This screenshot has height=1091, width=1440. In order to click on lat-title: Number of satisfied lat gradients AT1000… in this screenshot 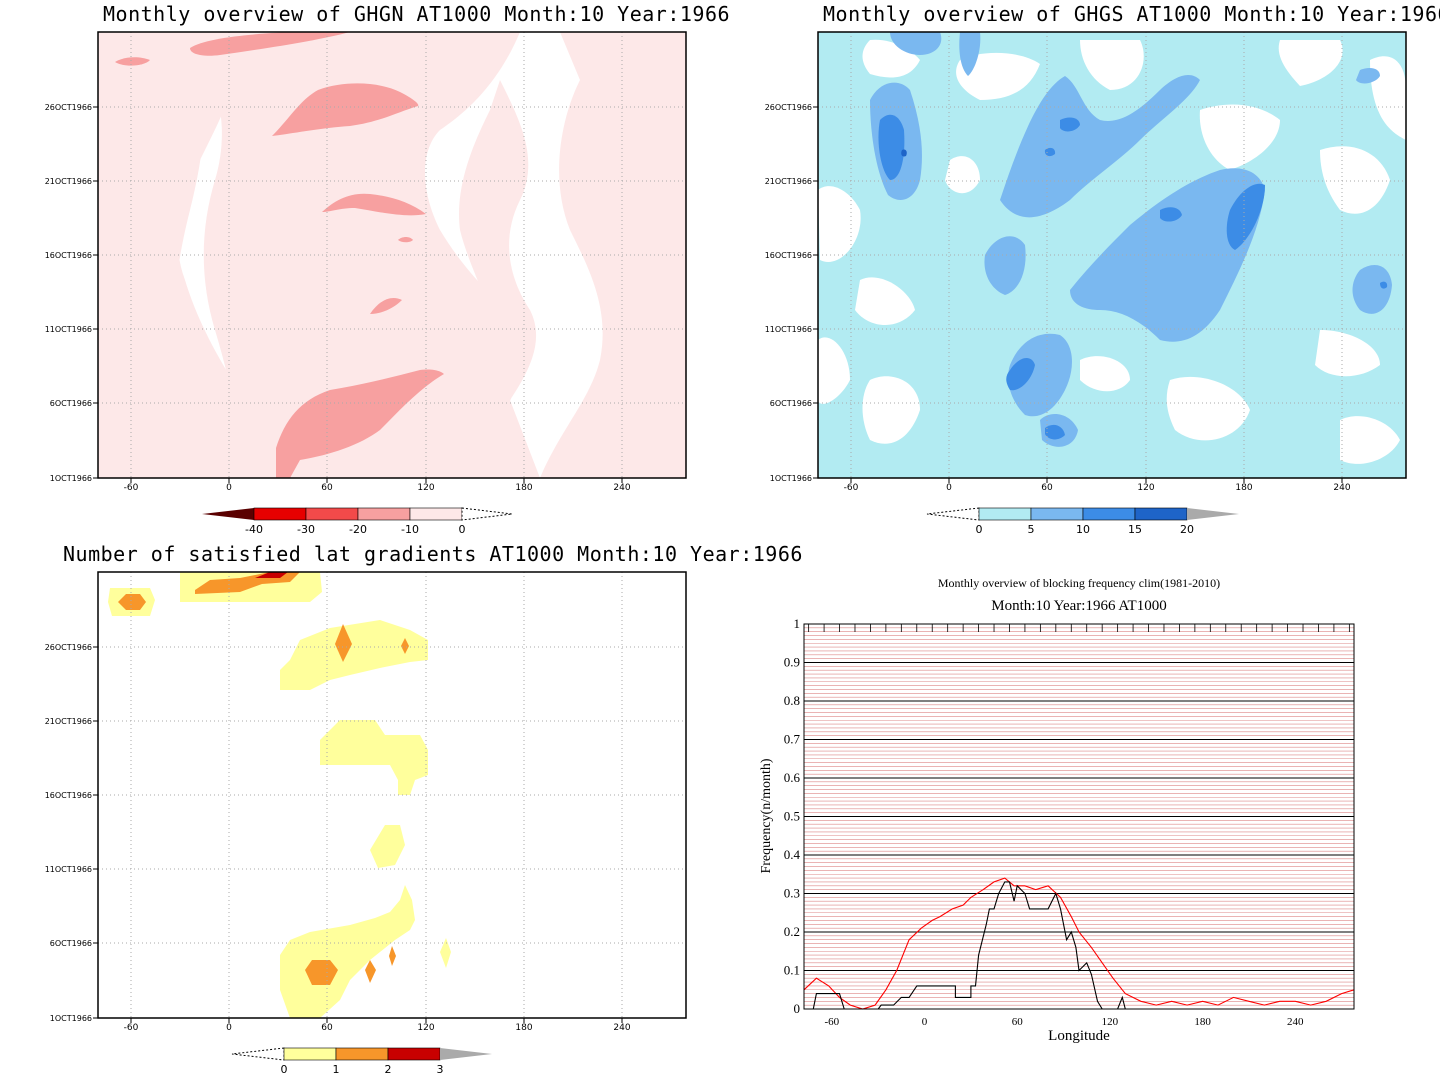, I will do `click(433, 554)`.